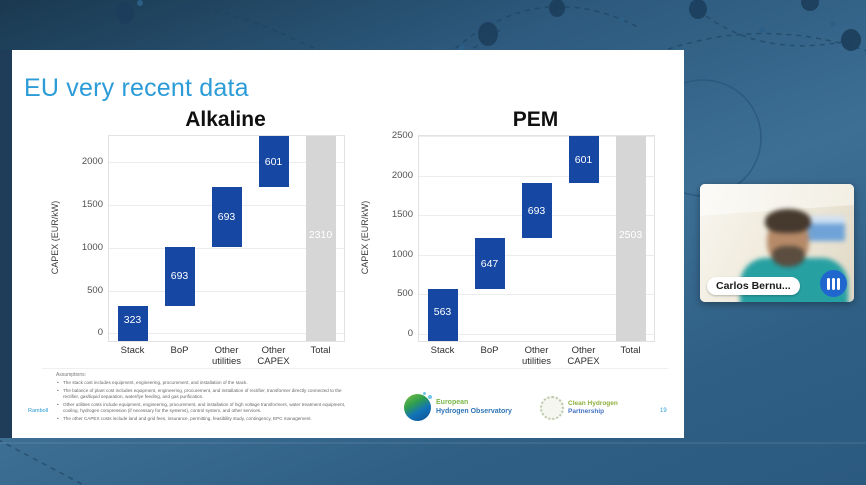 This screenshot has height=485, width=866. What do you see at coordinates (826, 228) in the screenshot?
I see `wall-poster` at bounding box center [826, 228].